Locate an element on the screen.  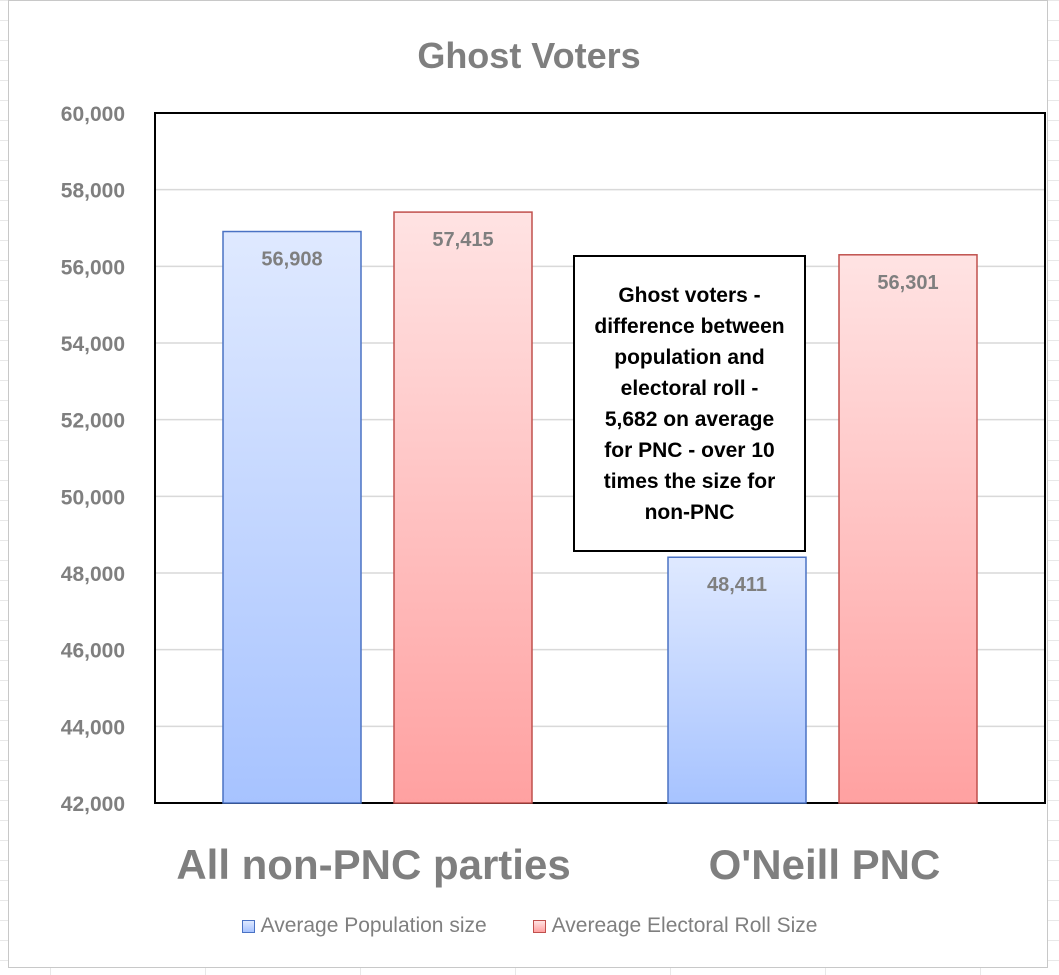
category-labels: All non-PNC parties O'Neill PNC is located at coordinates (558, 864).